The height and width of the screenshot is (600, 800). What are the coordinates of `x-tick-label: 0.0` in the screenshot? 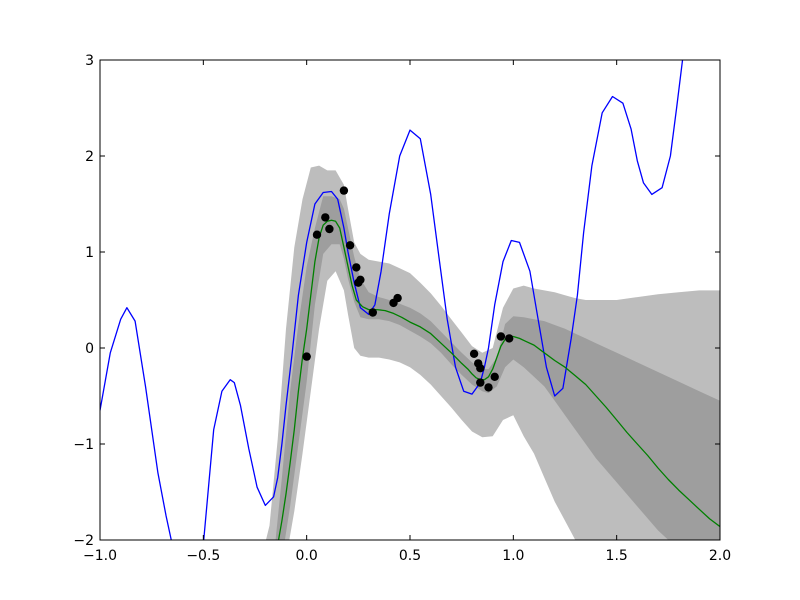 It's located at (307, 556).